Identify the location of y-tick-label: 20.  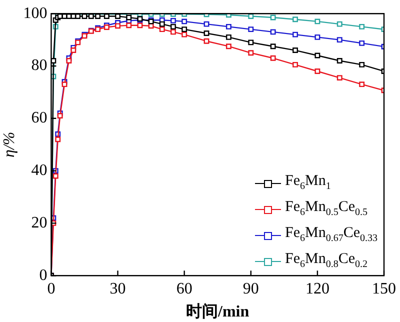
(39, 223).